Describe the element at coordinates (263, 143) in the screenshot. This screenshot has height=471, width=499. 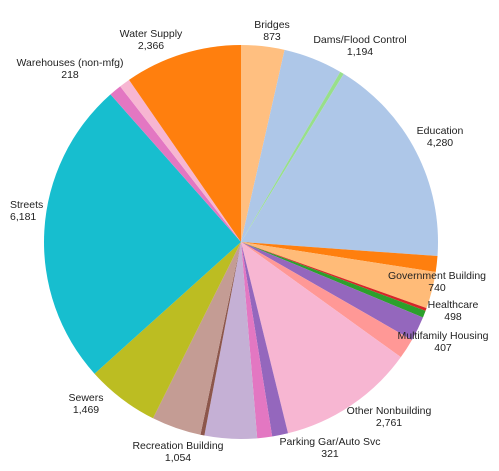
I see `pie-slice-bridges` at that location.